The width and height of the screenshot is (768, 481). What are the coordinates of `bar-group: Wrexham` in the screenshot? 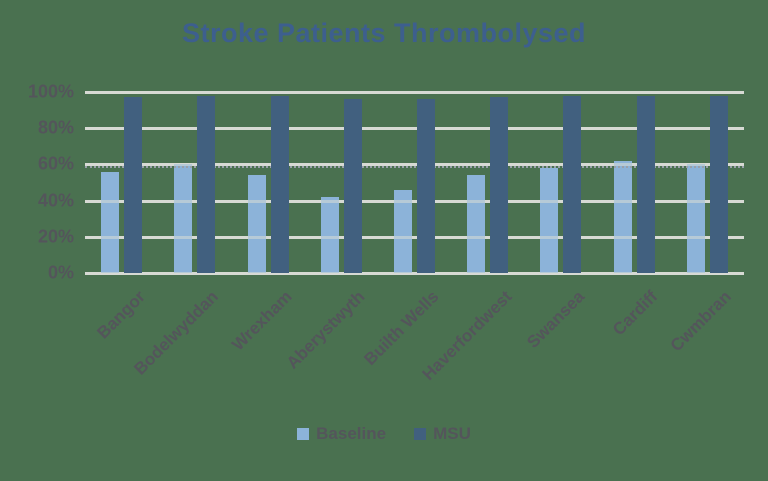 It's located at (261, 223).